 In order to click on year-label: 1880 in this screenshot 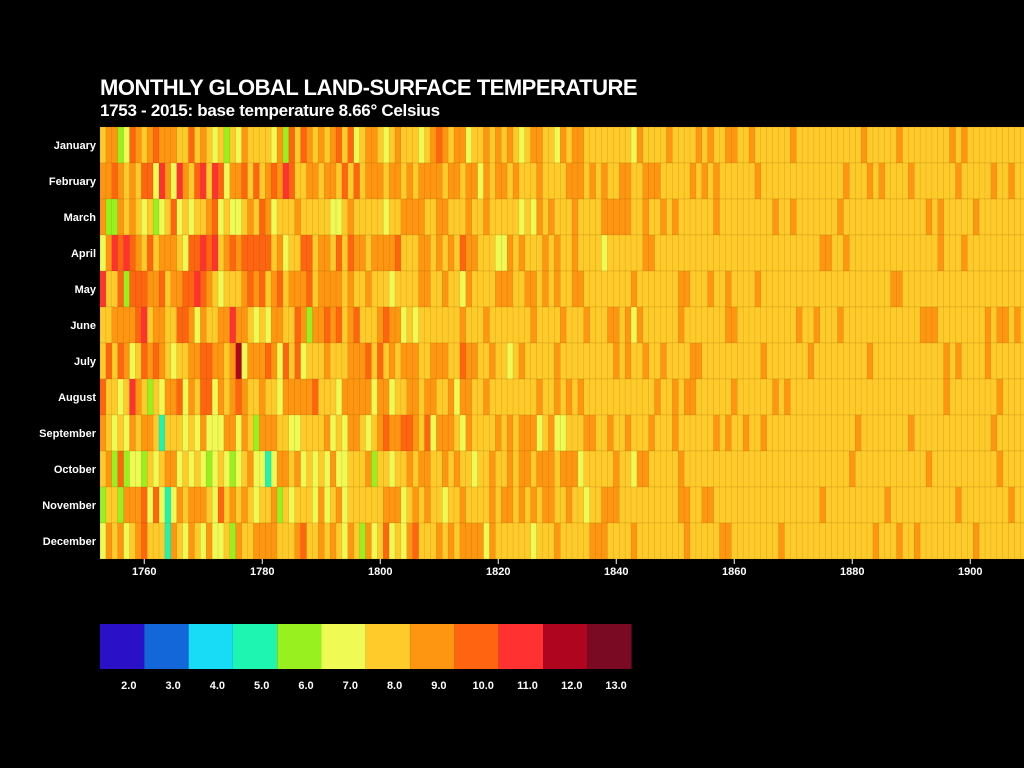, I will do `click(852, 572)`.